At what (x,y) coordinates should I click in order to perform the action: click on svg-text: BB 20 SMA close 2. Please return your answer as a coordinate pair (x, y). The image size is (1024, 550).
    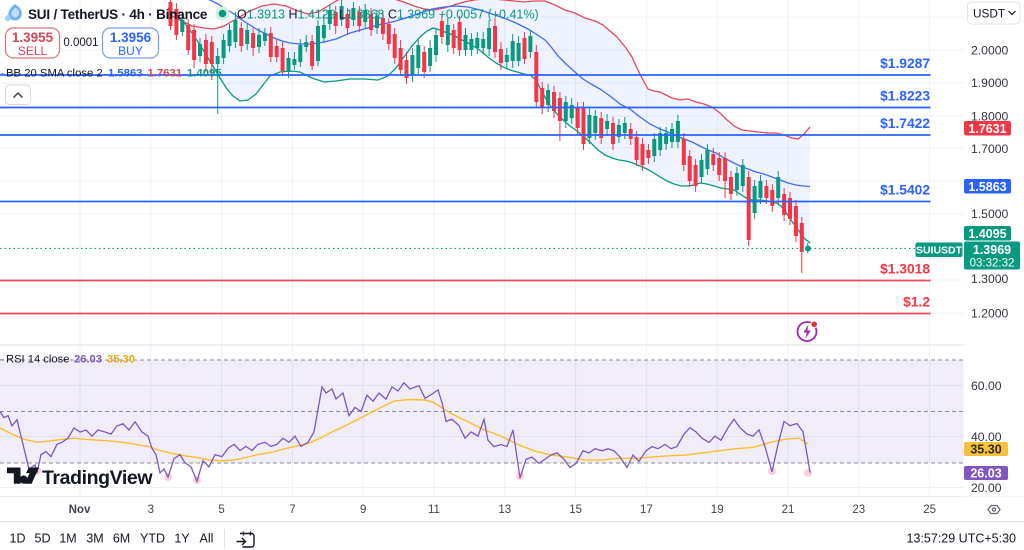
    Looking at the image, I should click on (54, 74).